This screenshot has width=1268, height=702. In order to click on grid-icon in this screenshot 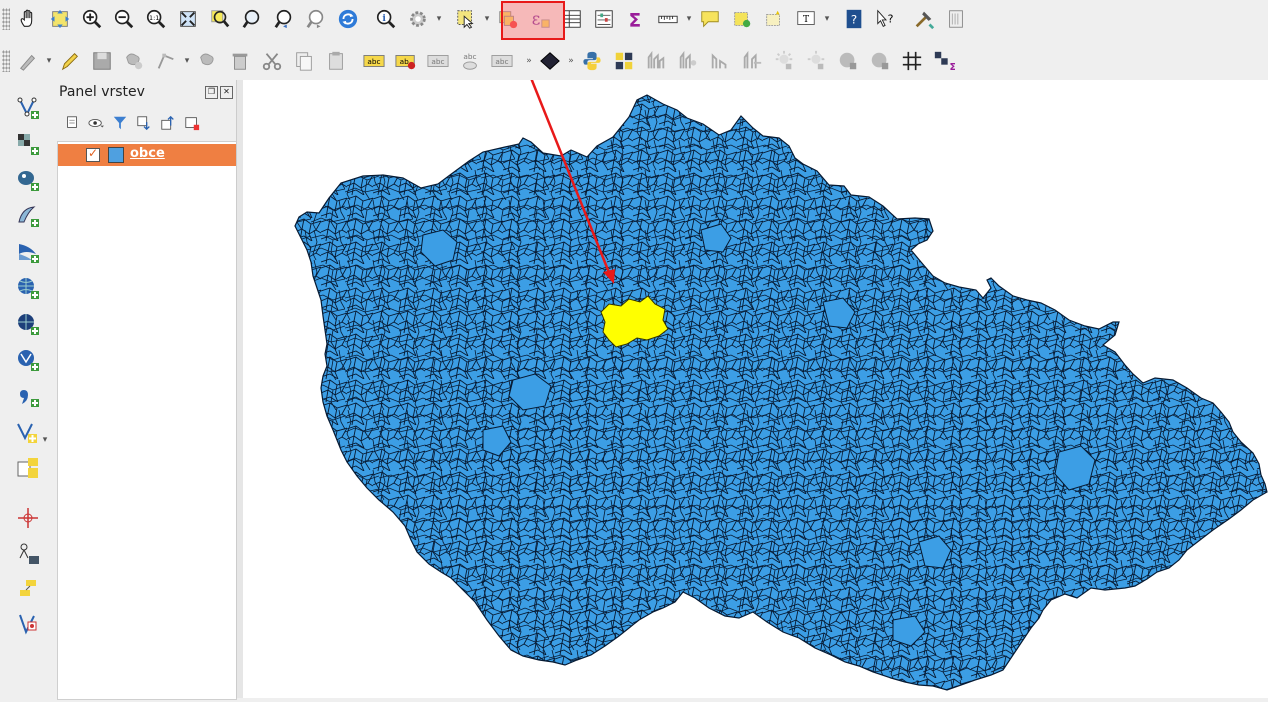, I will do `click(912, 61)`.